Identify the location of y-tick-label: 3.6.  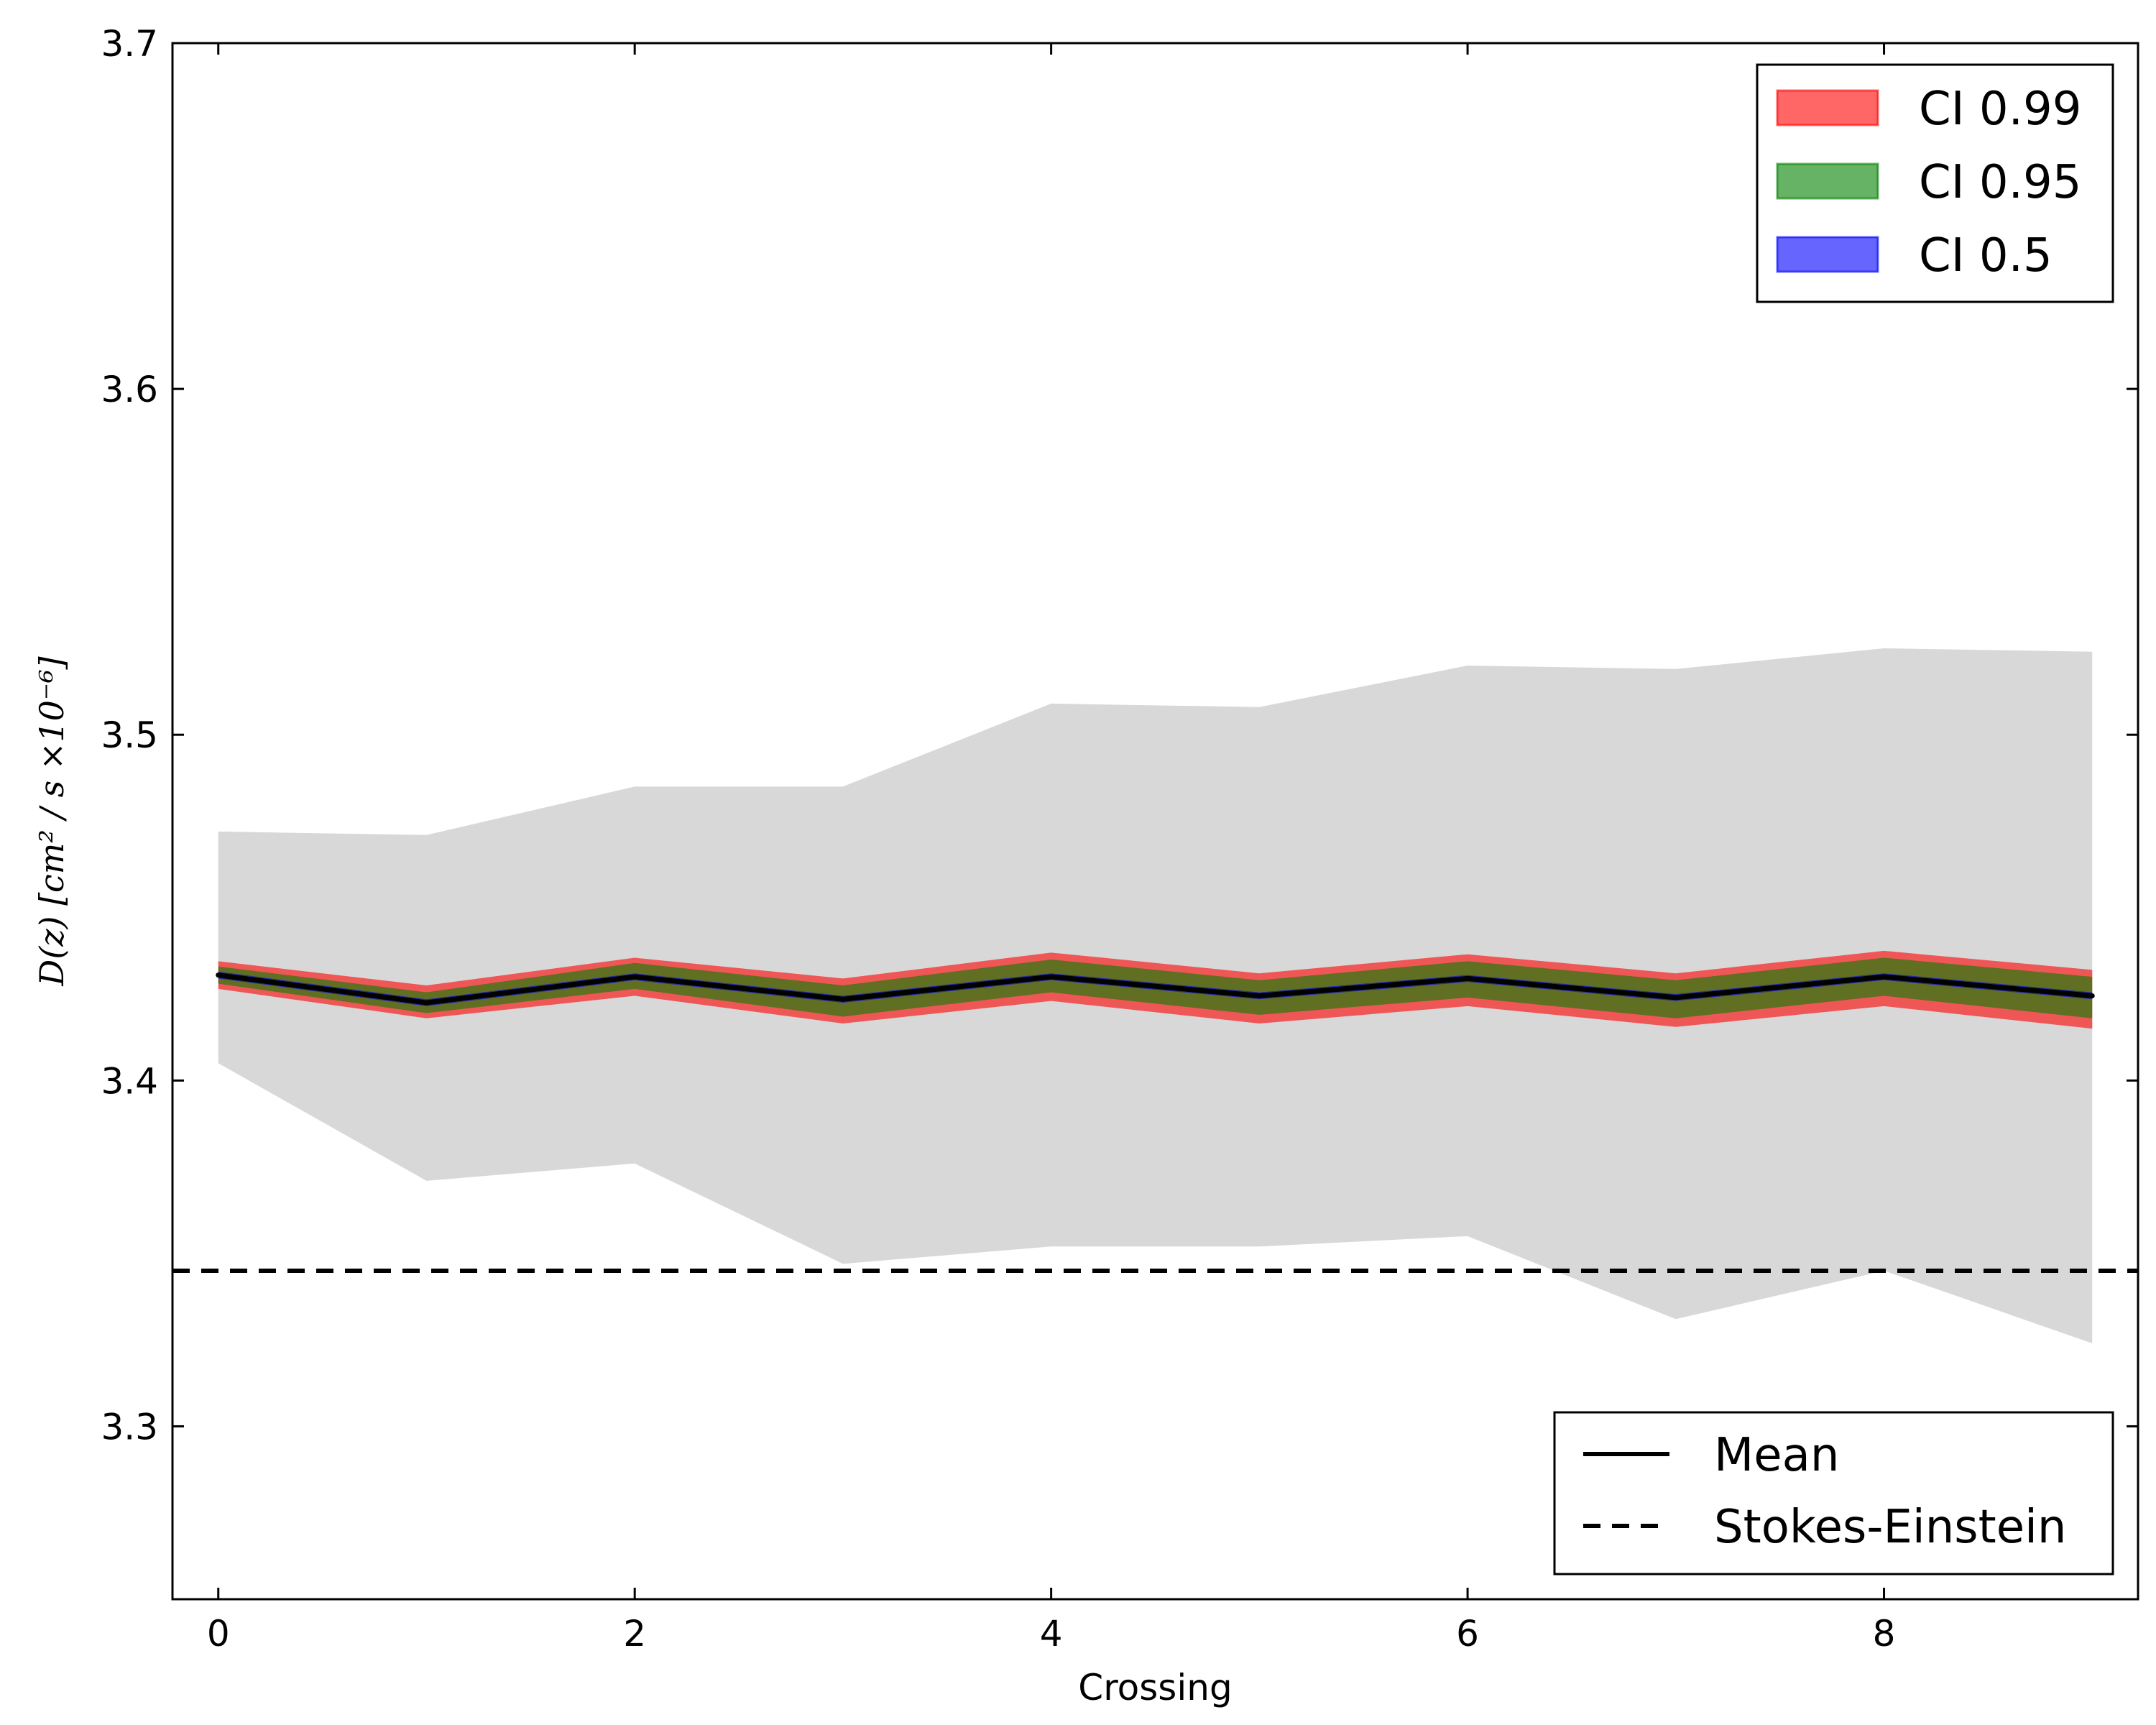
(130, 389).